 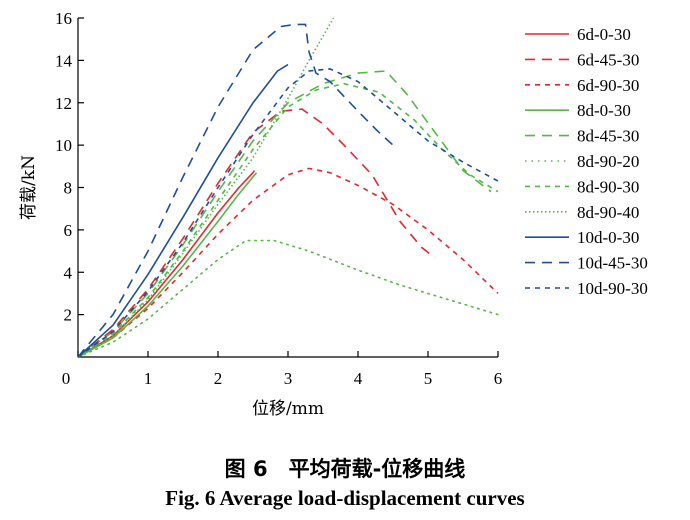 What do you see at coordinates (148, 378) in the screenshot?
I see `x-tick-label: 1` at bounding box center [148, 378].